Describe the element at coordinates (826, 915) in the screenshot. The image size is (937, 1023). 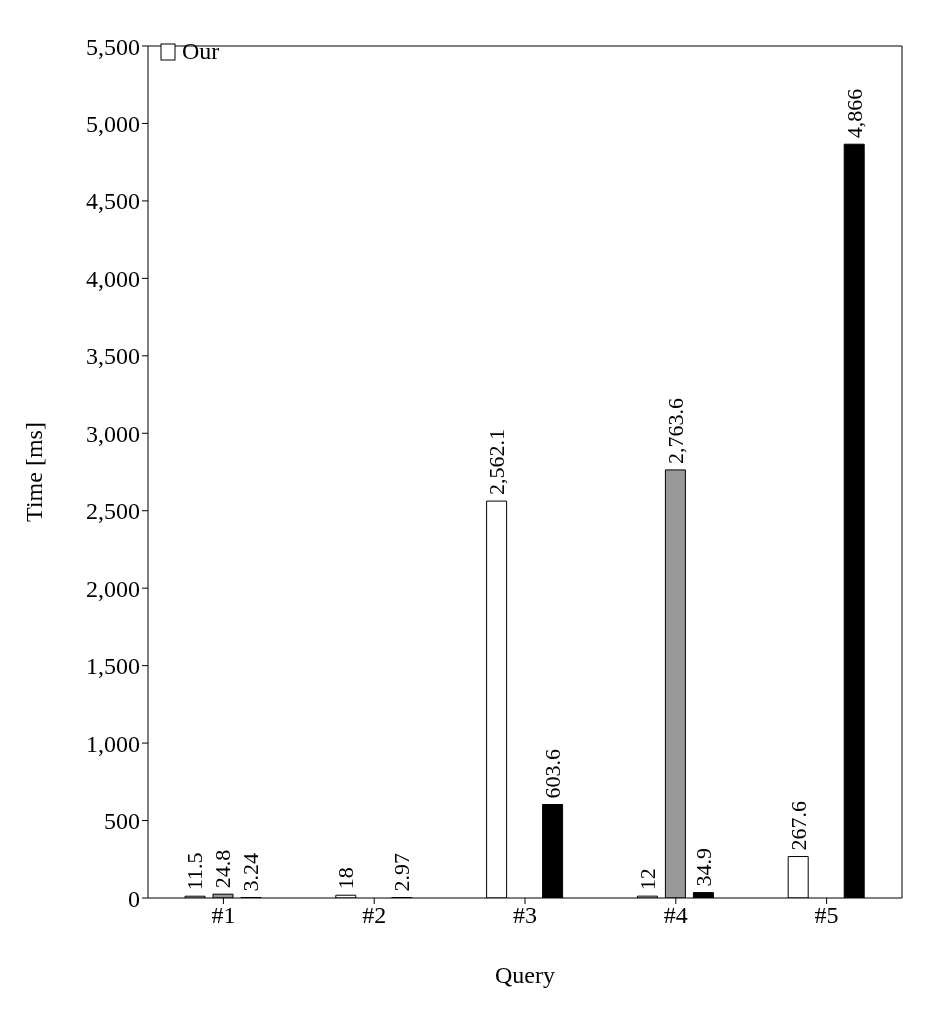
I see `x-tick-label: #5` at that location.